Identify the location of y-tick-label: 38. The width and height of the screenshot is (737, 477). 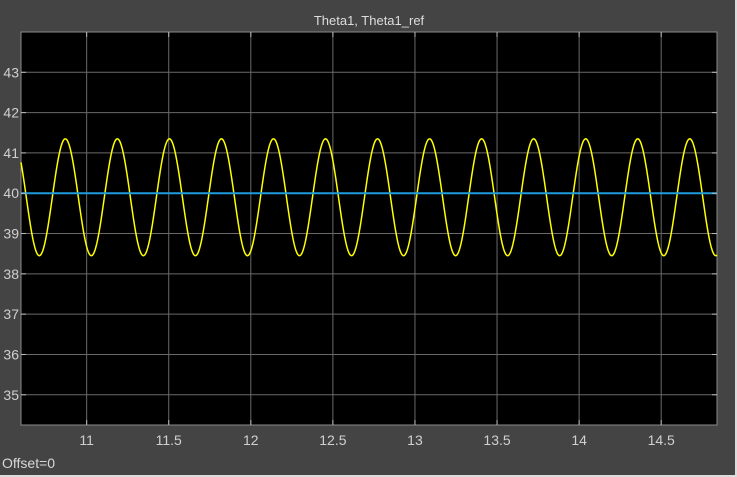
(11, 274).